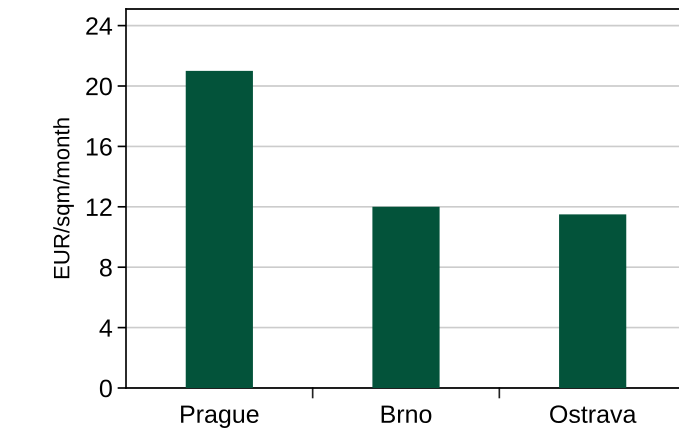 This screenshot has width=679, height=445. What do you see at coordinates (99, 26) in the screenshot?
I see `y-tick-label: 24` at bounding box center [99, 26].